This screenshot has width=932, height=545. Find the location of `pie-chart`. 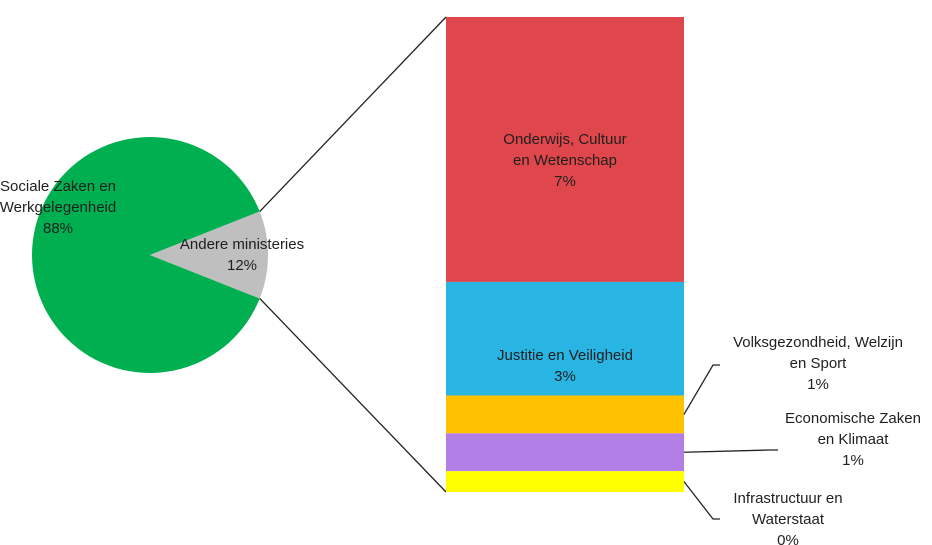

pie-chart is located at coordinates (150, 254).